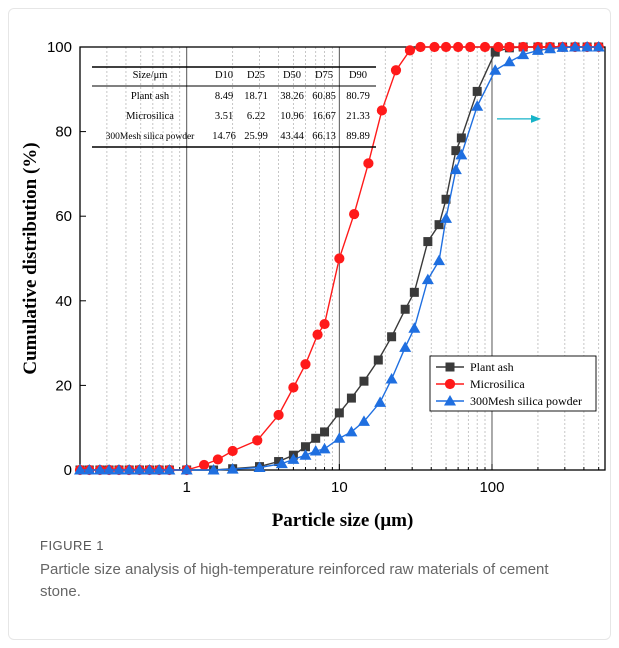 The width and height of the screenshot is (619, 648). I want to click on table-cell: Plant ash, so click(150, 96).